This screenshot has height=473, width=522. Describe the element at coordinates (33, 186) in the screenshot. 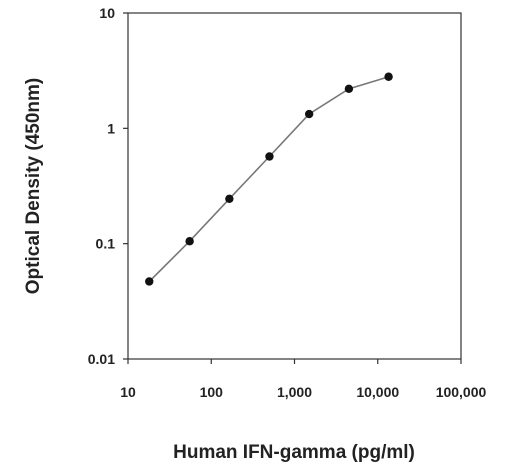

I see `y-axis-title: Optical Density (450nm)` at that location.